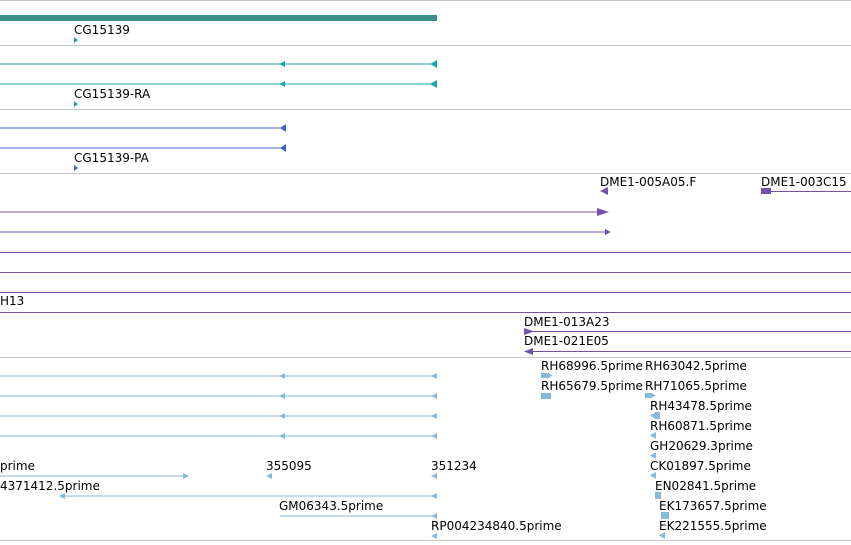 This screenshot has width=851, height=545. Describe the element at coordinates (592, 366) in the screenshot. I see `est-label: RH68996.5prime` at that location.